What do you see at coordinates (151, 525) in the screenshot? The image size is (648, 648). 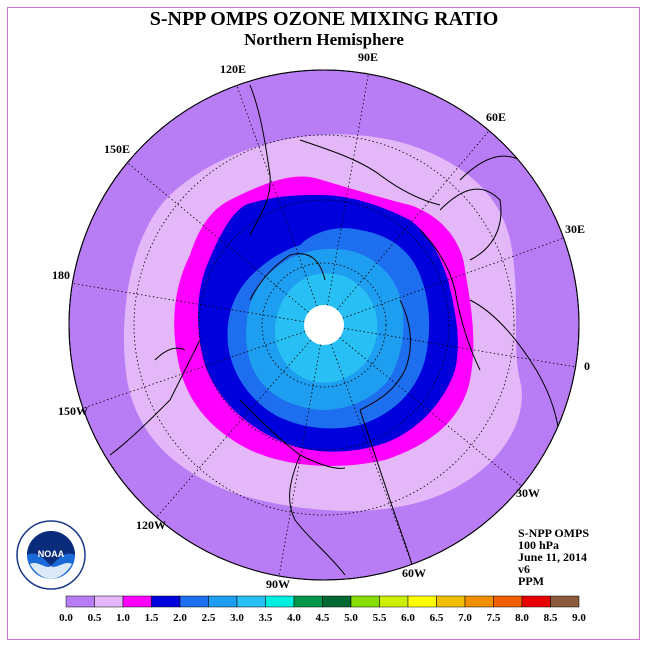 I see `lon-label-120w: 120W` at bounding box center [151, 525].